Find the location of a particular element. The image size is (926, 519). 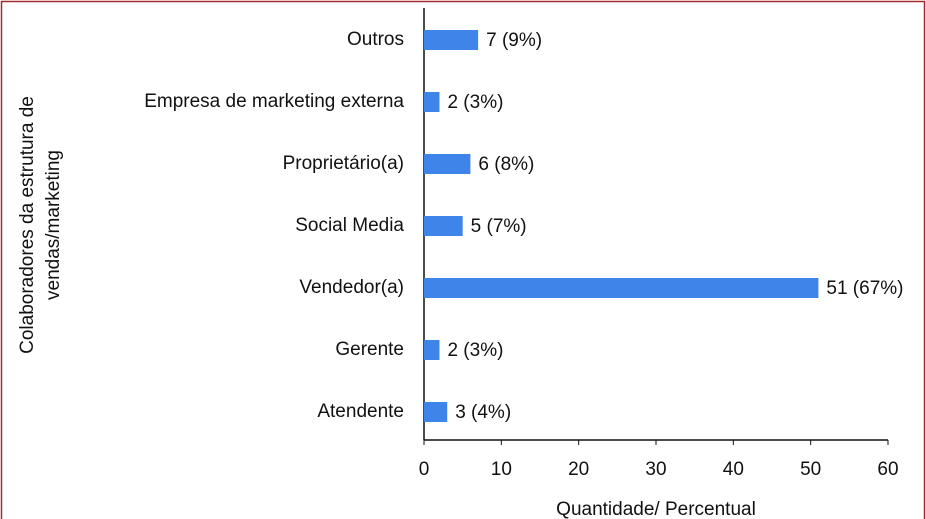

y-axis-label-group: Colaboradores da estrutura de is located at coordinates (27, 225).